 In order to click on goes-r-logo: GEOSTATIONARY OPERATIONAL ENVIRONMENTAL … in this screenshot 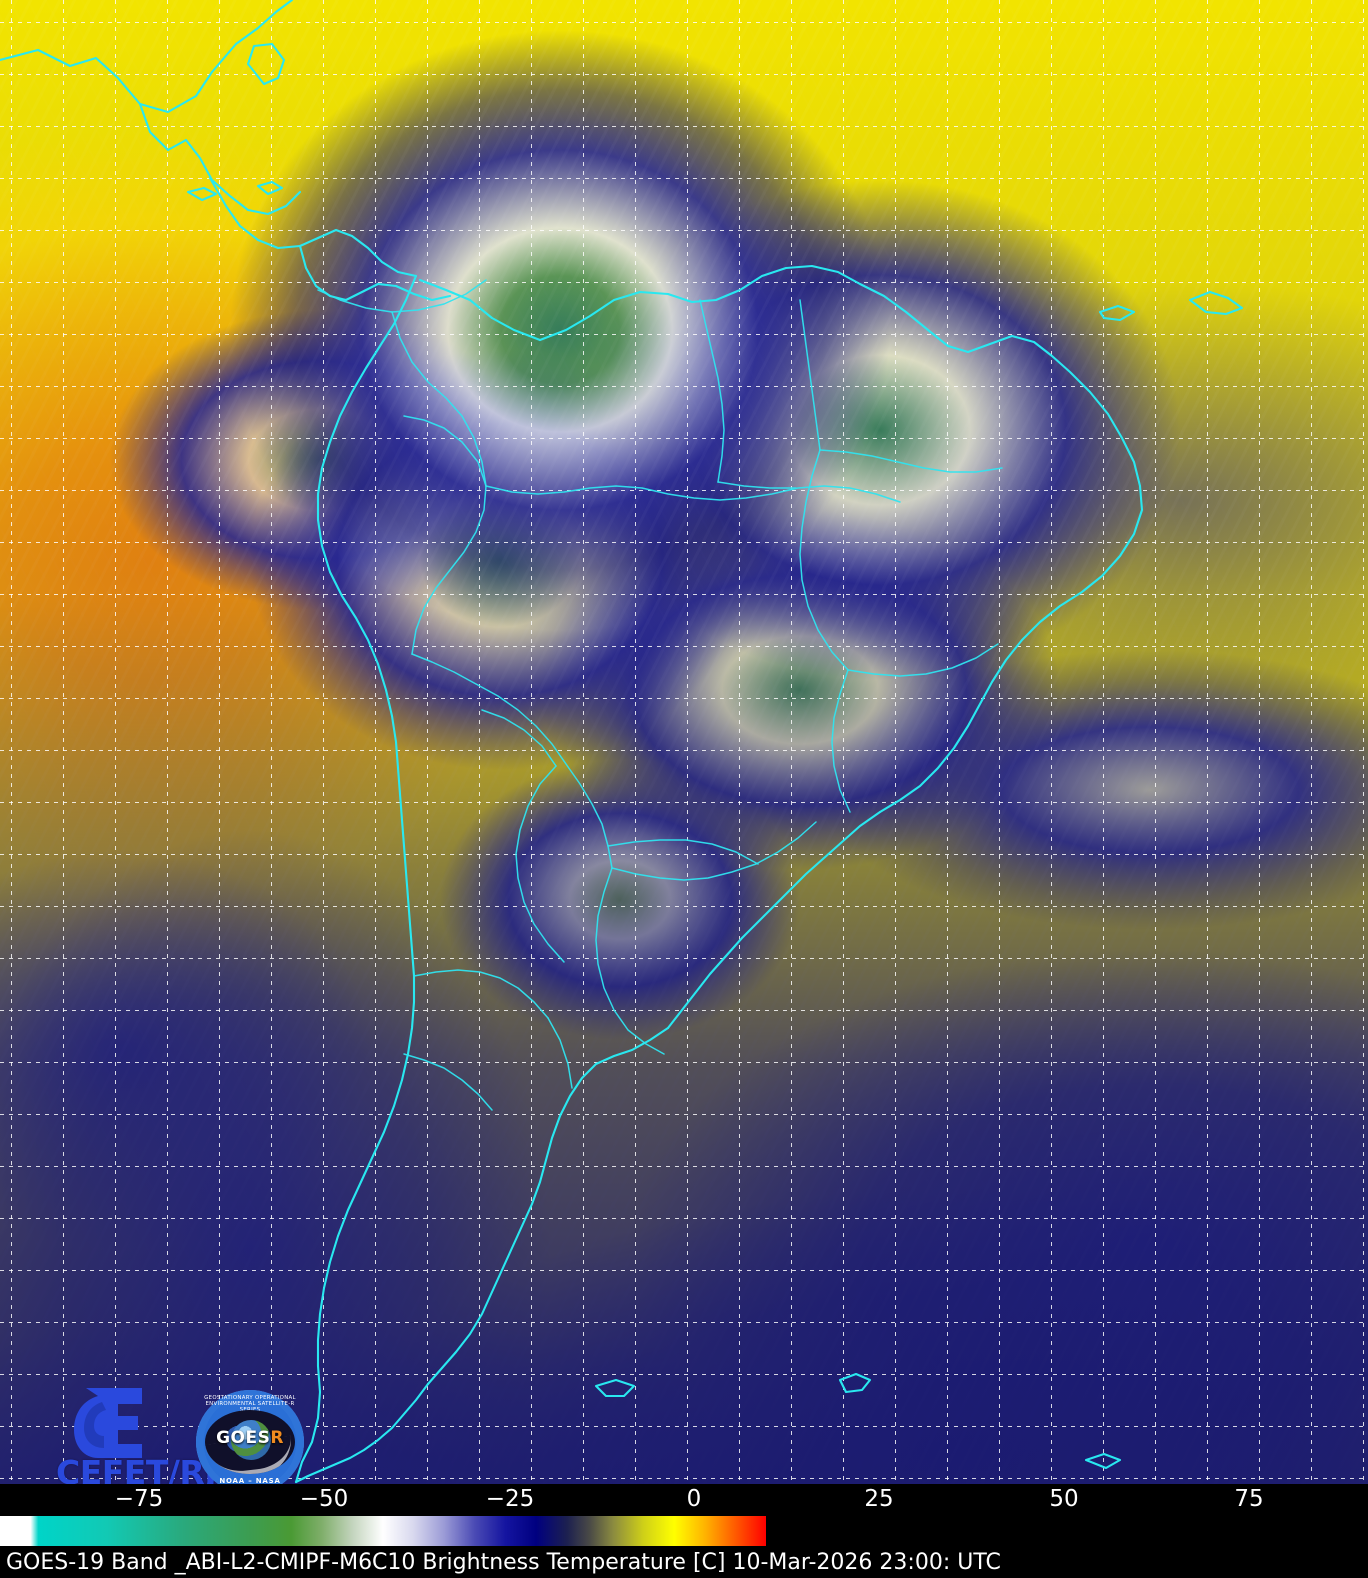, I will do `click(250, 1437)`.